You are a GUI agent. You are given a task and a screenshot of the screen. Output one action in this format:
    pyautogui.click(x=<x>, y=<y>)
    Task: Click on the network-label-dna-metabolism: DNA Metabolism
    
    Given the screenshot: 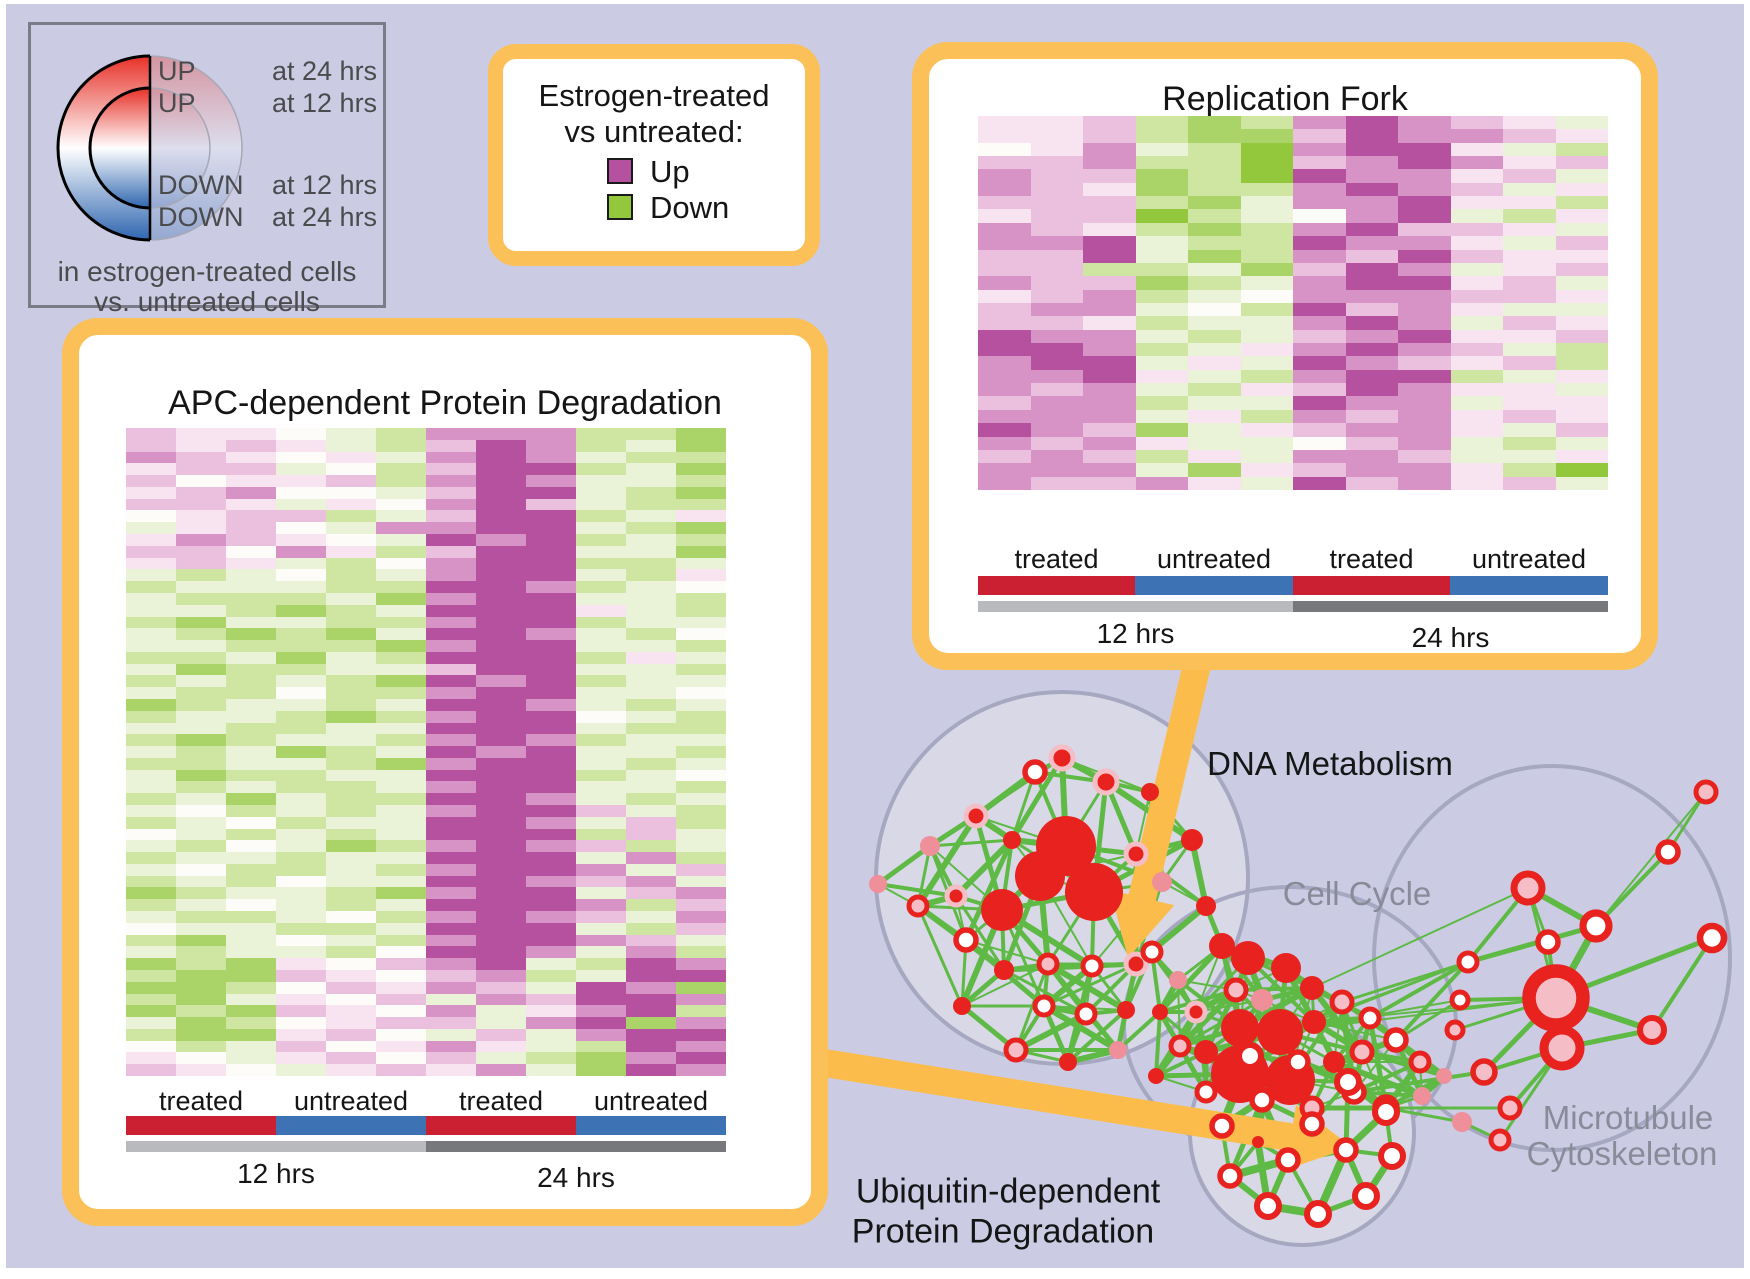 What is the action you would take?
    pyautogui.click(x=1330, y=763)
    